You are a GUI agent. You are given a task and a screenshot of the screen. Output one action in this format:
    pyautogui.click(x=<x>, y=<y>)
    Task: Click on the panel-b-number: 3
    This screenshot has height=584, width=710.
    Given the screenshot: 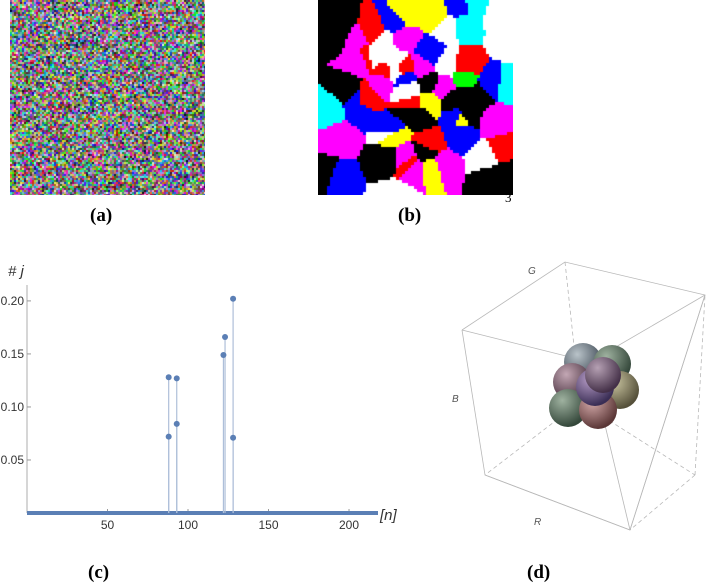 What is the action you would take?
    pyautogui.click(x=508, y=197)
    